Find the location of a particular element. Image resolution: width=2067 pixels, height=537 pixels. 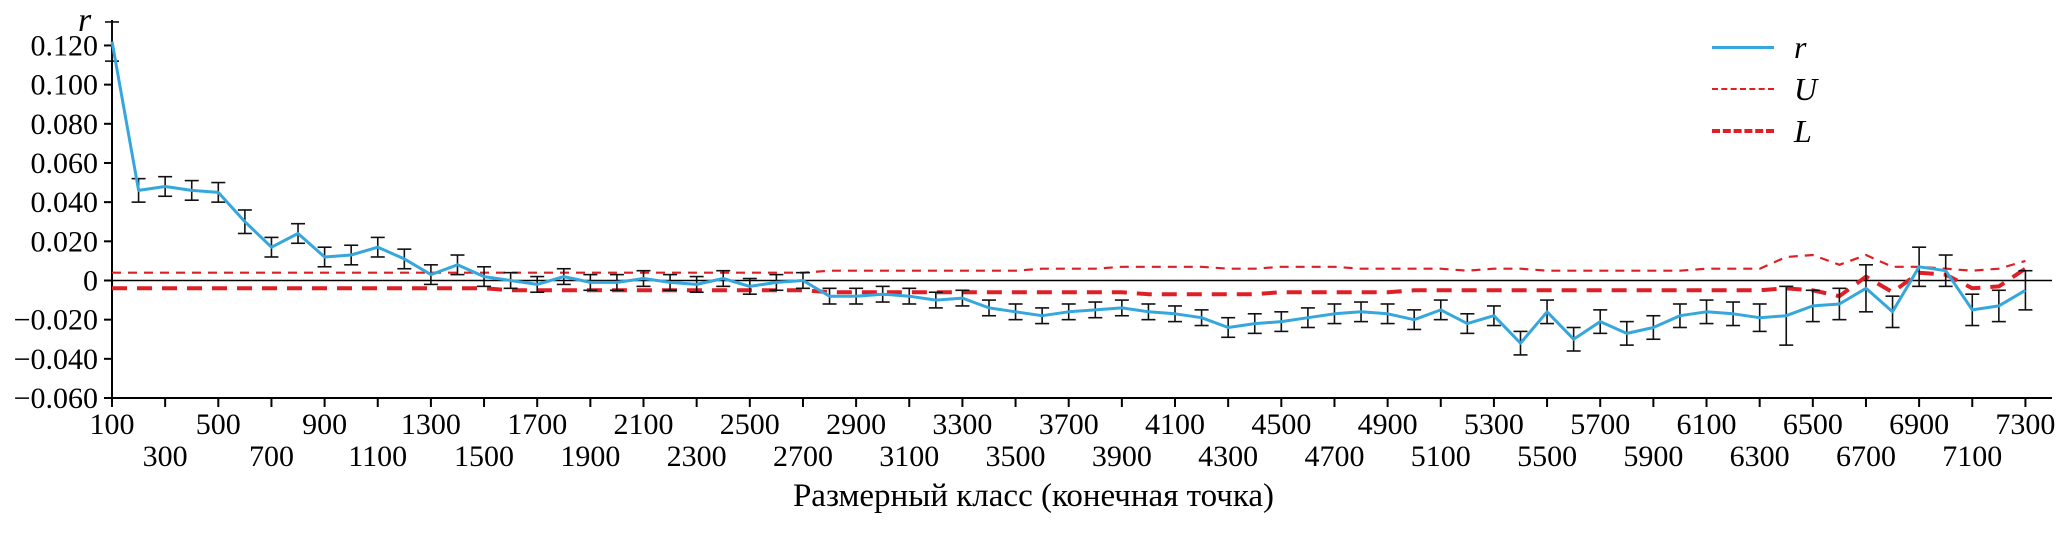

svg-text: 2700 is located at coordinates (803, 456).